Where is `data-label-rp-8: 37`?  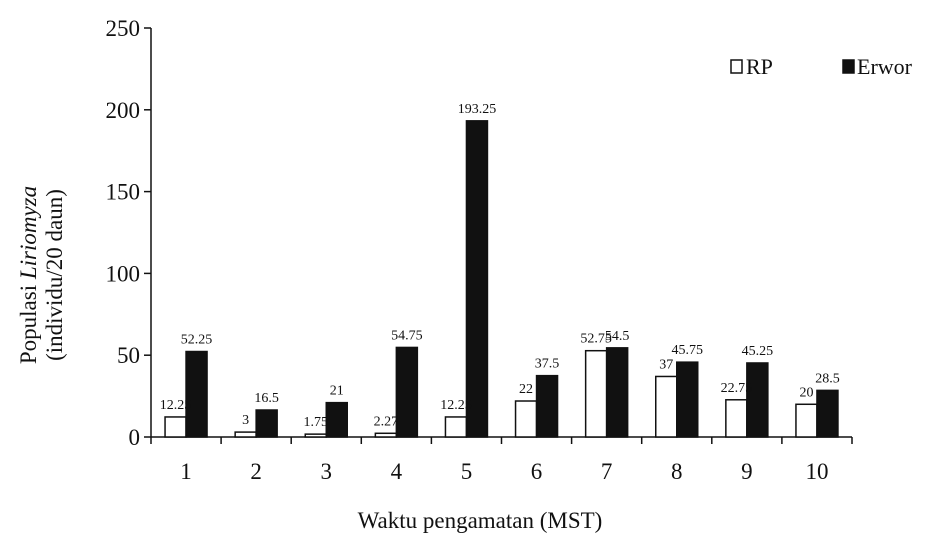 data-label-rp-8: 37 is located at coordinates (666, 364).